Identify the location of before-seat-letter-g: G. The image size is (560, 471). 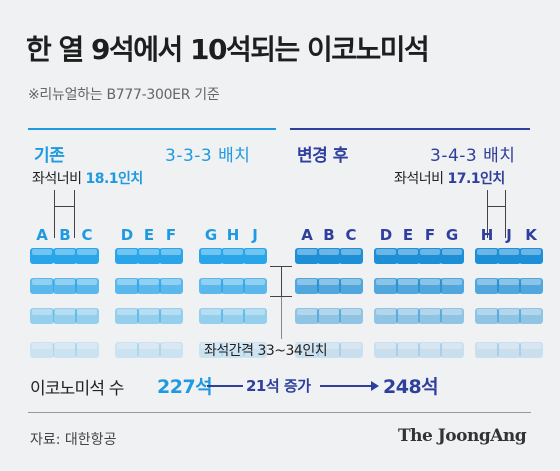
(211, 235).